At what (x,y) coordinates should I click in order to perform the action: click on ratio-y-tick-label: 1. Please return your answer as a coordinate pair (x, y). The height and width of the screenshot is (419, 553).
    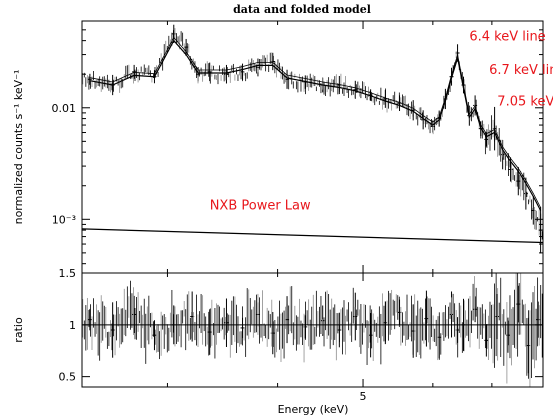
    Looking at the image, I should click on (72, 325).